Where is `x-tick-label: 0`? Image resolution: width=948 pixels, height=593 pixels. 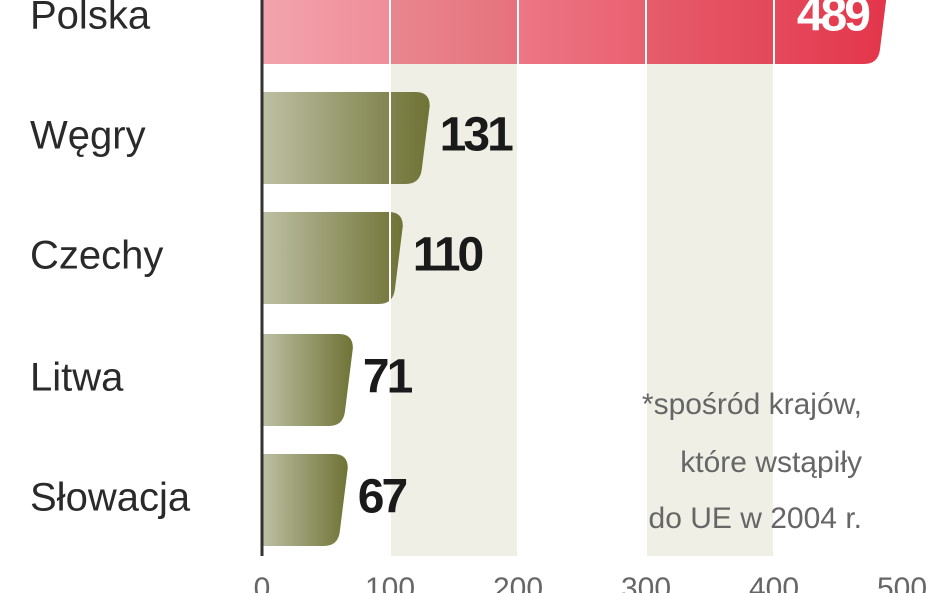 x-tick-label: 0 is located at coordinates (262, 582).